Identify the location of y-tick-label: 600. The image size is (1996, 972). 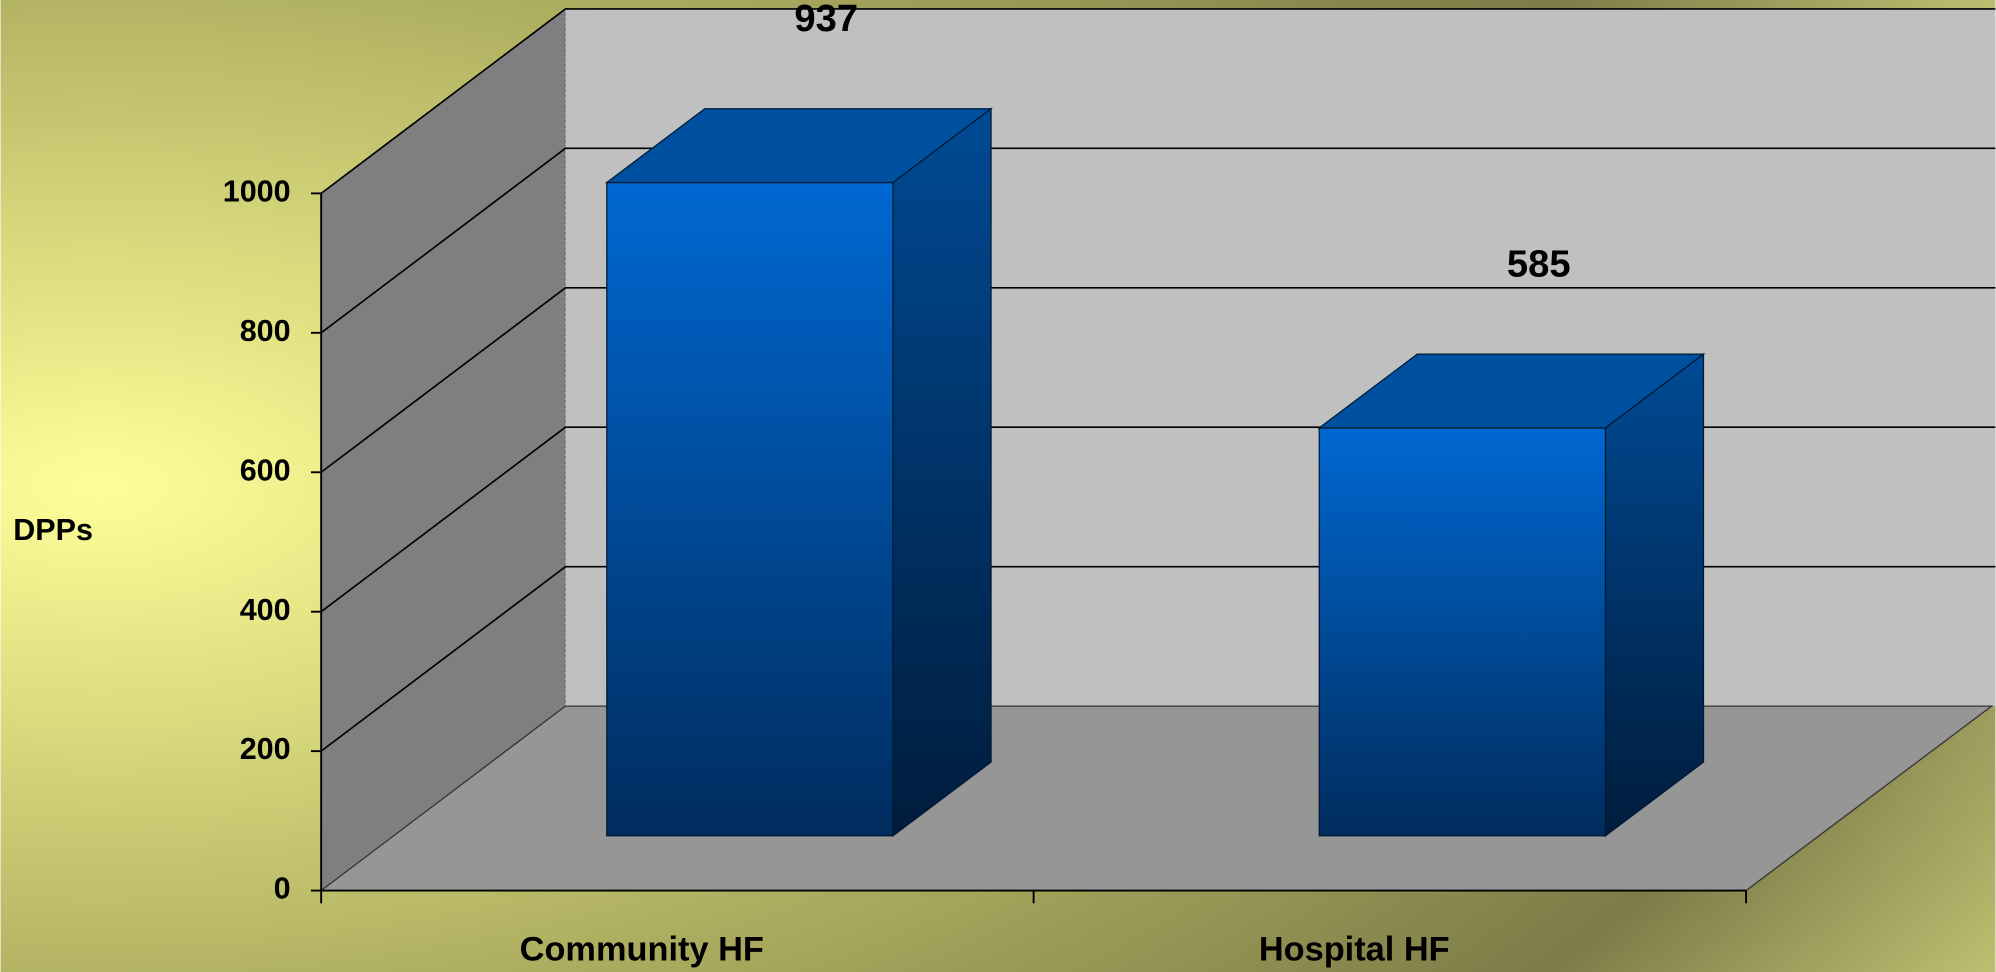
(265, 470).